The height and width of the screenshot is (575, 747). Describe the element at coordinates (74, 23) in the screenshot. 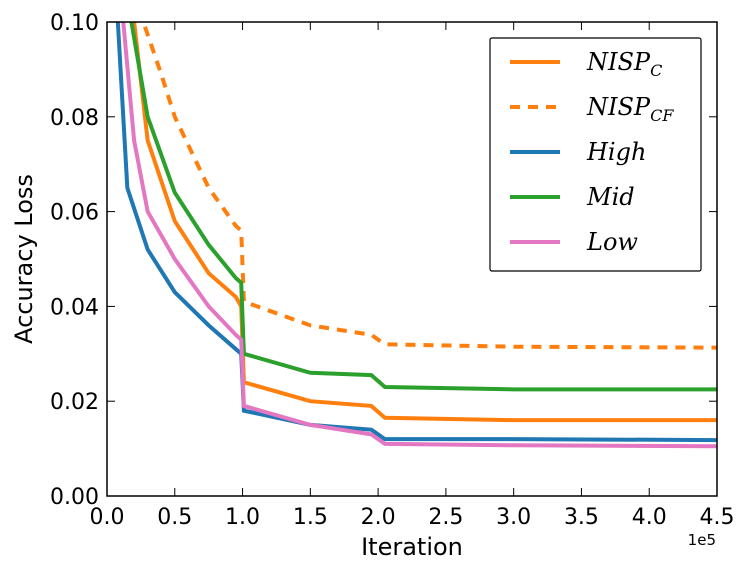

I see `y-tick-label: 0.10` at that location.